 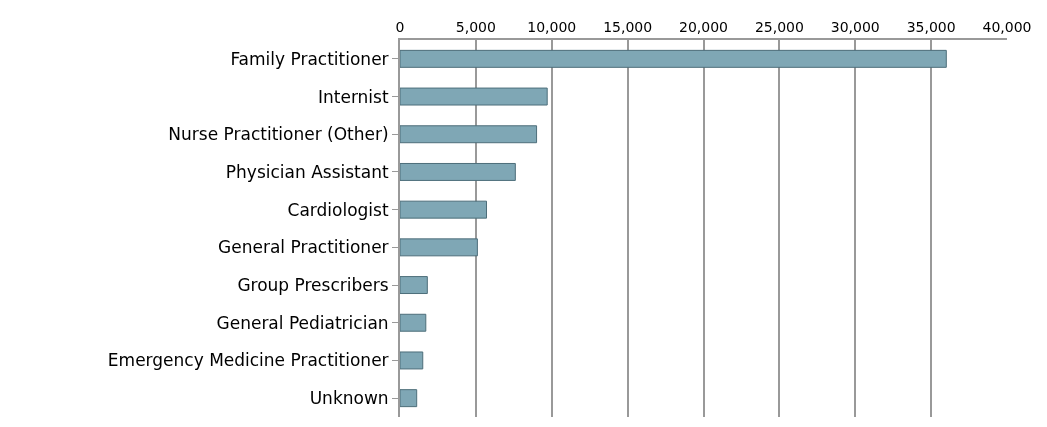 I want to click on x-tick-label: 5,000, so click(x=475, y=27).